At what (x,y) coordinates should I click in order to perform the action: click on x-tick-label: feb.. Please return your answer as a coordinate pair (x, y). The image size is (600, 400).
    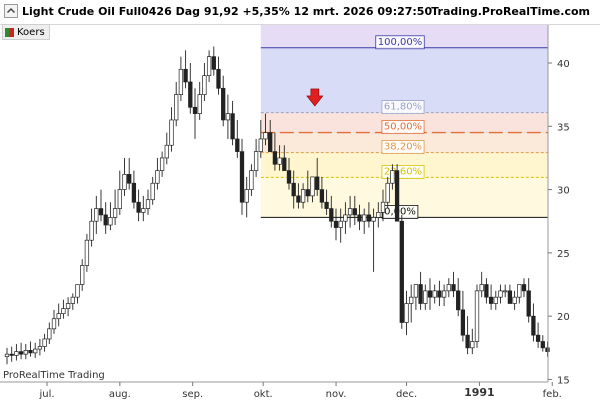
    Looking at the image, I should click on (552, 394).